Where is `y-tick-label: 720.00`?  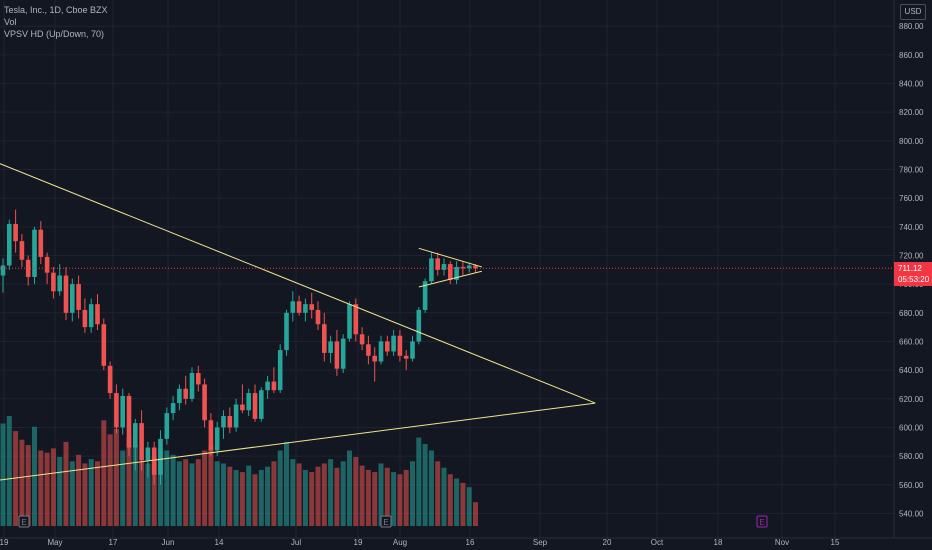
y-tick-label: 720.00 is located at coordinates (911, 255).